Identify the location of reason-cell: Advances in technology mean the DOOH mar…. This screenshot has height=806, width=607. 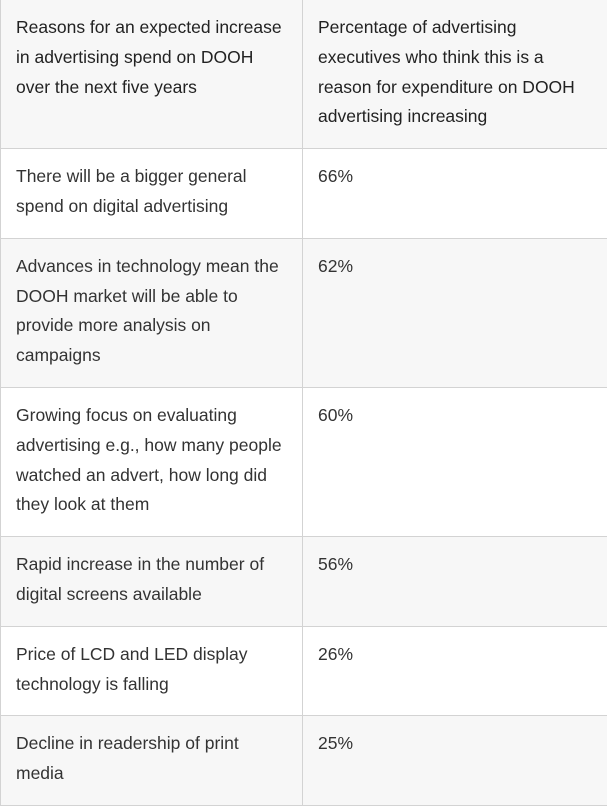
(152, 312).